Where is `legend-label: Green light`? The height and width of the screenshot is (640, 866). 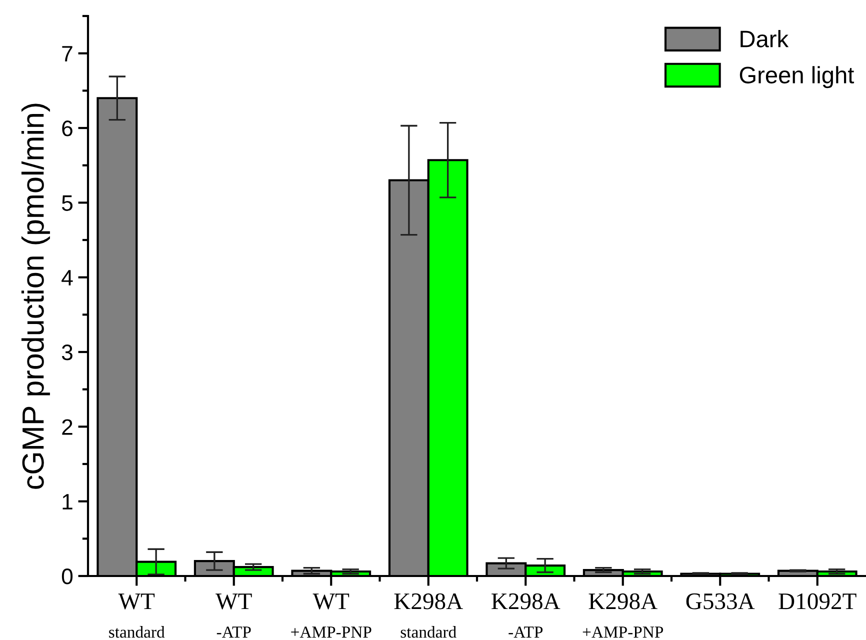 legend-label: Green light is located at coordinates (797, 77).